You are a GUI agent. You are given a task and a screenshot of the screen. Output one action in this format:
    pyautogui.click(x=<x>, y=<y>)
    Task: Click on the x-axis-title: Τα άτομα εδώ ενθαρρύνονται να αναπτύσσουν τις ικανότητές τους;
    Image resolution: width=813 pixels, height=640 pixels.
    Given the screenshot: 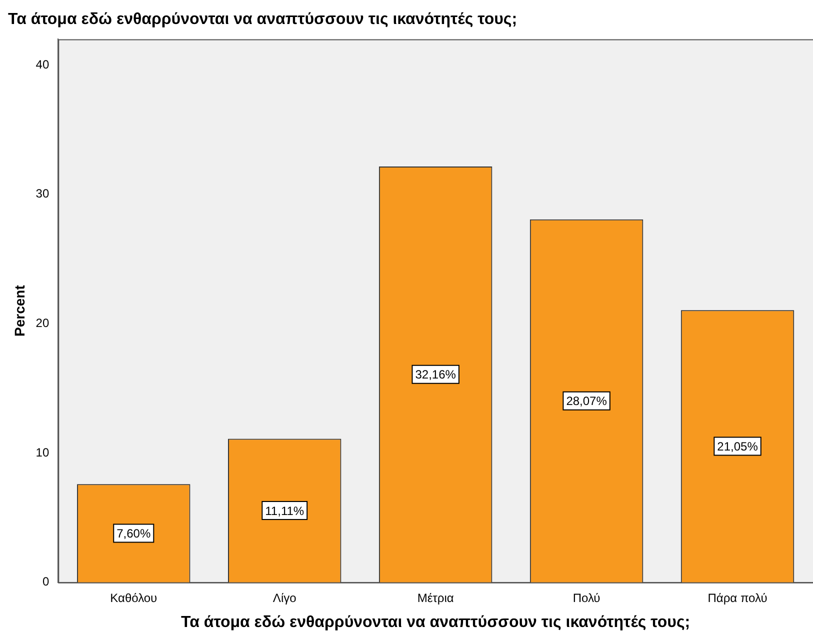 What is the action you would take?
    pyautogui.click(x=435, y=622)
    